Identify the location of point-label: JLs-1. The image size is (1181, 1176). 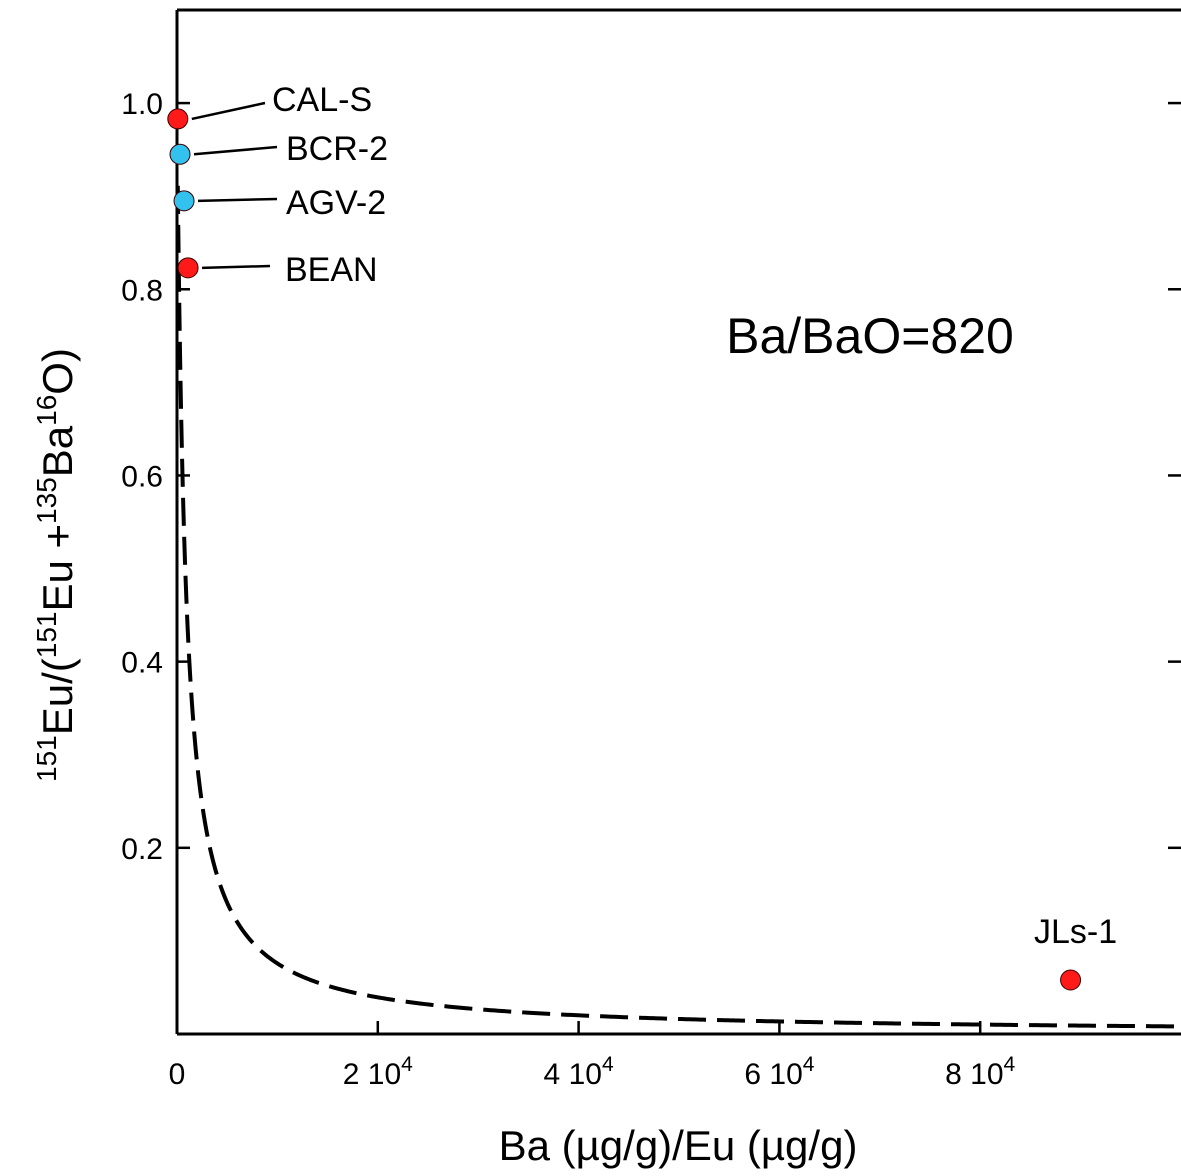
(1075, 932).